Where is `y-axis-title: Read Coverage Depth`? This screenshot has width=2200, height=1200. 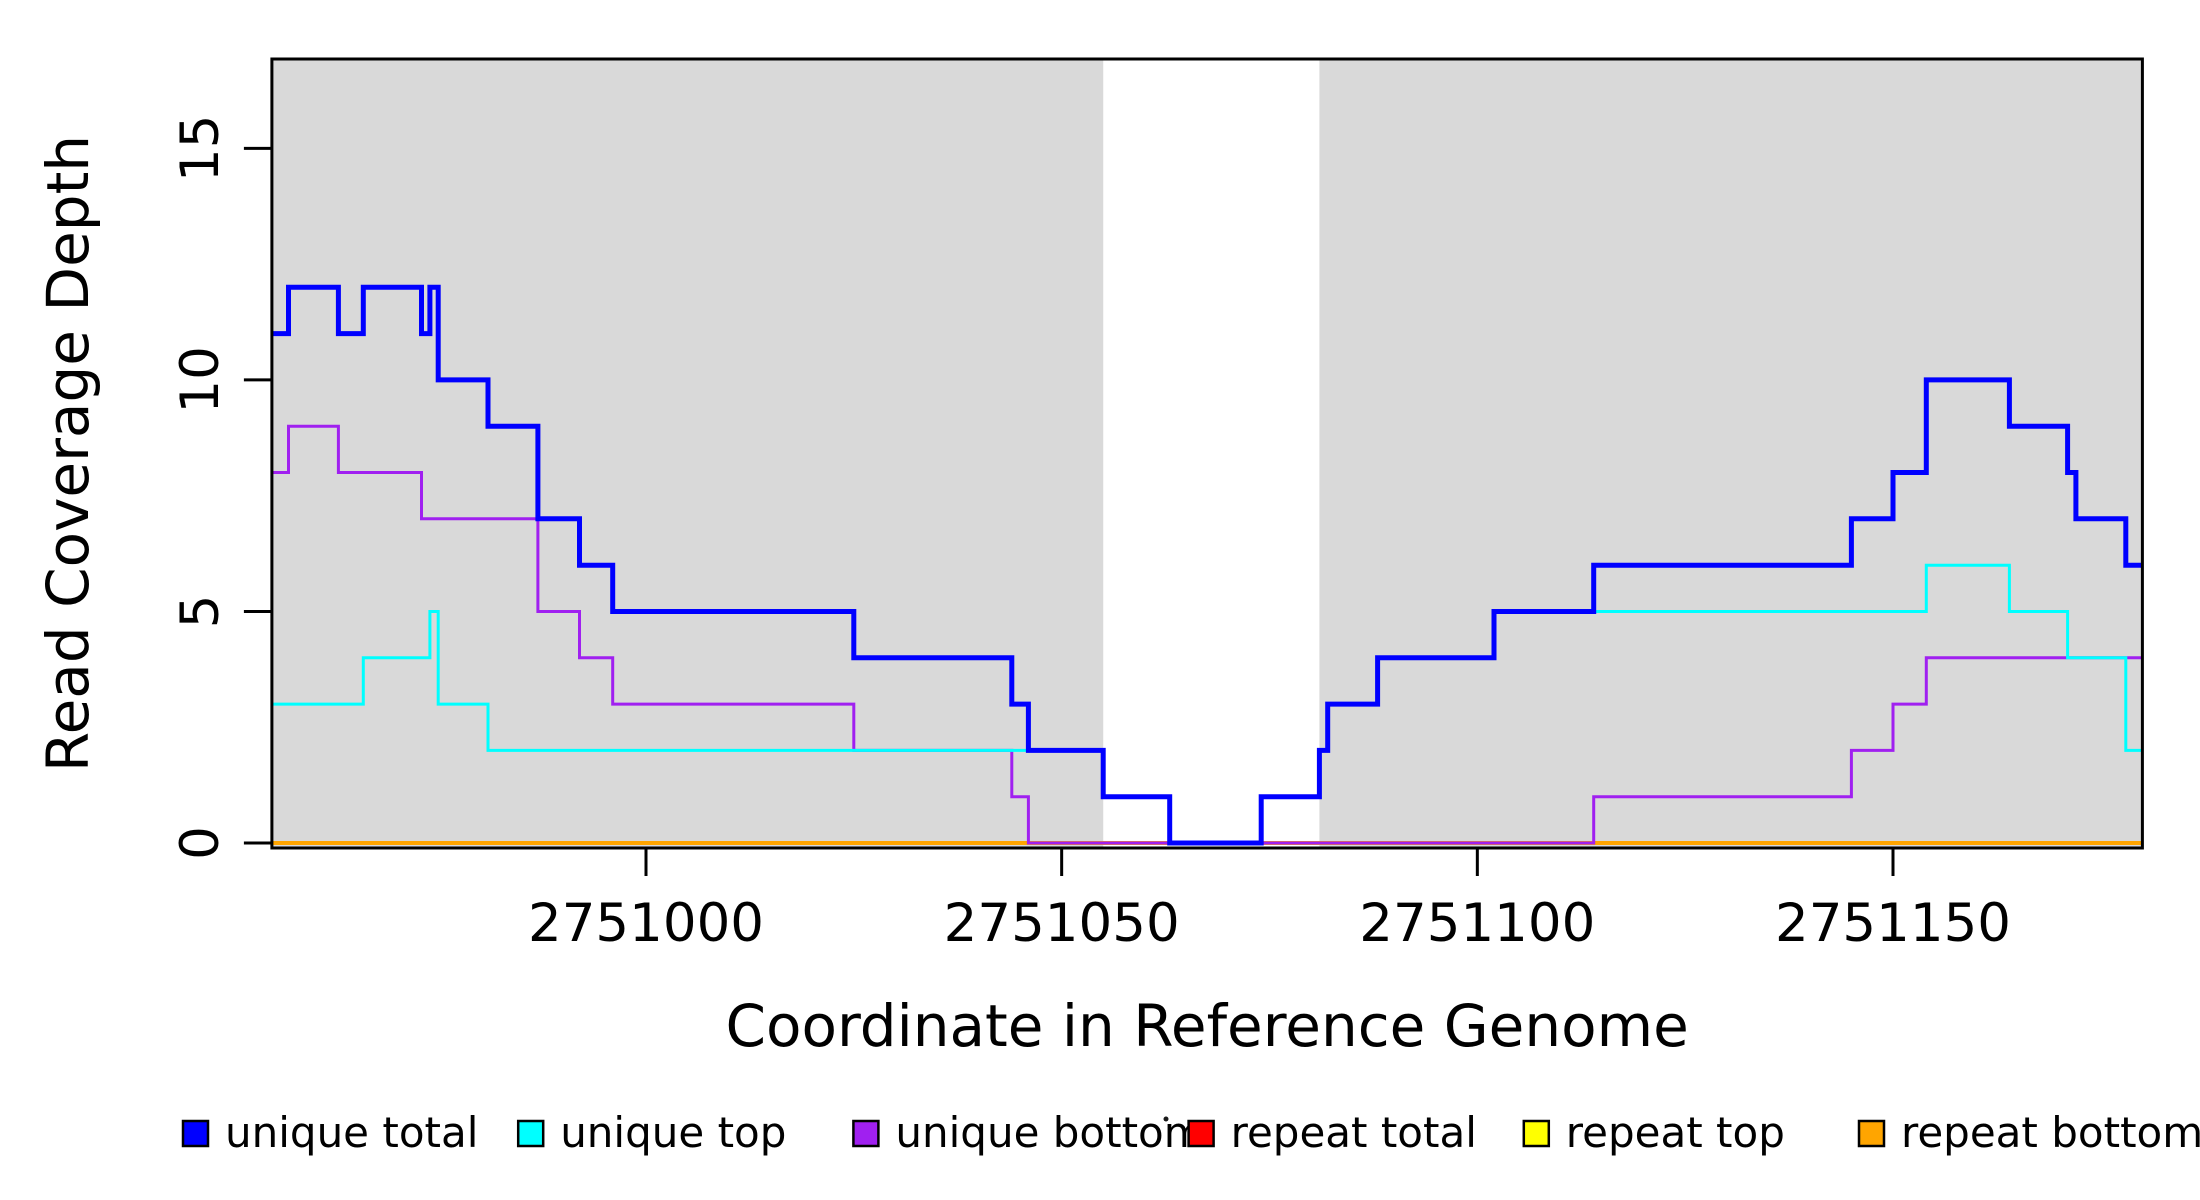
y-axis-title: Read Coverage Depth is located at coordinates (68, 453).